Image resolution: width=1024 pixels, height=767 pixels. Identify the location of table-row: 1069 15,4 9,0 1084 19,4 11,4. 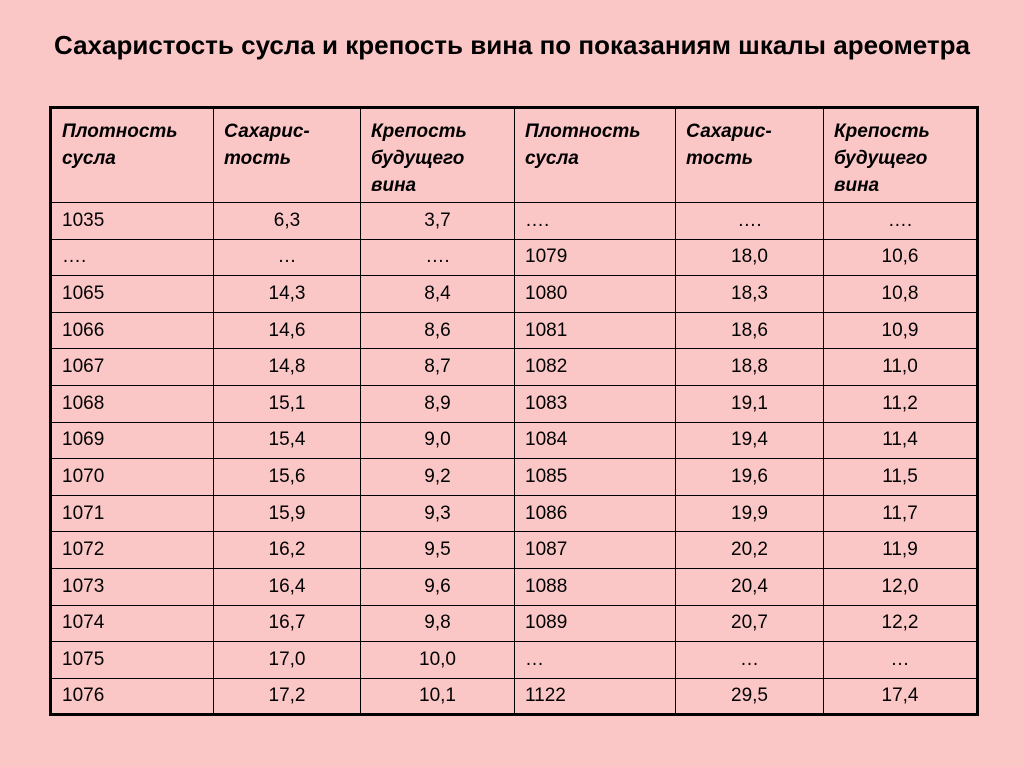
(514, 440).